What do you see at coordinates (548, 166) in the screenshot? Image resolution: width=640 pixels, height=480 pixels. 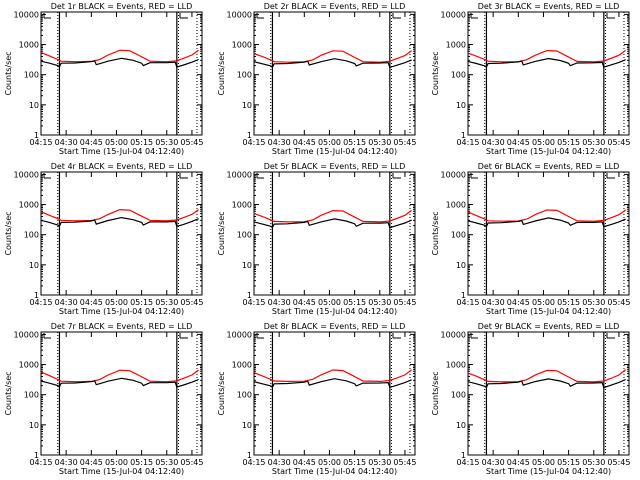 I see `plot-title: Det 6r BLACK = Events, RED = LLD` at bounding box center [548, 166].